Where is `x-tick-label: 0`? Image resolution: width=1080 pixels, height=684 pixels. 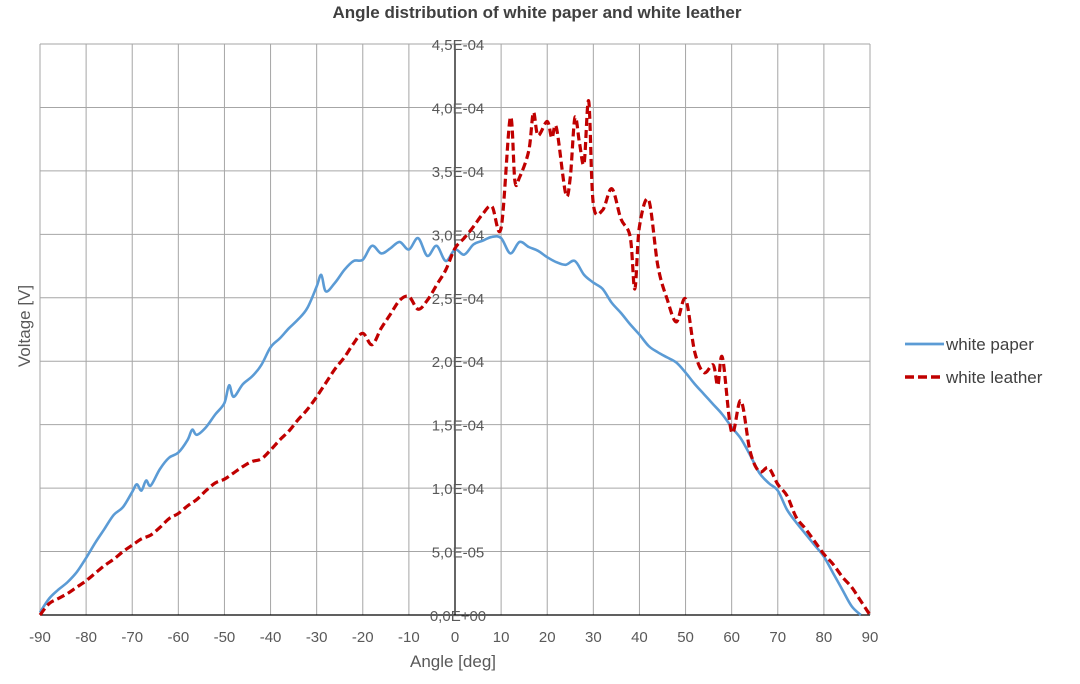 x-tick-label: 0 is located at coordinates (455, 637).